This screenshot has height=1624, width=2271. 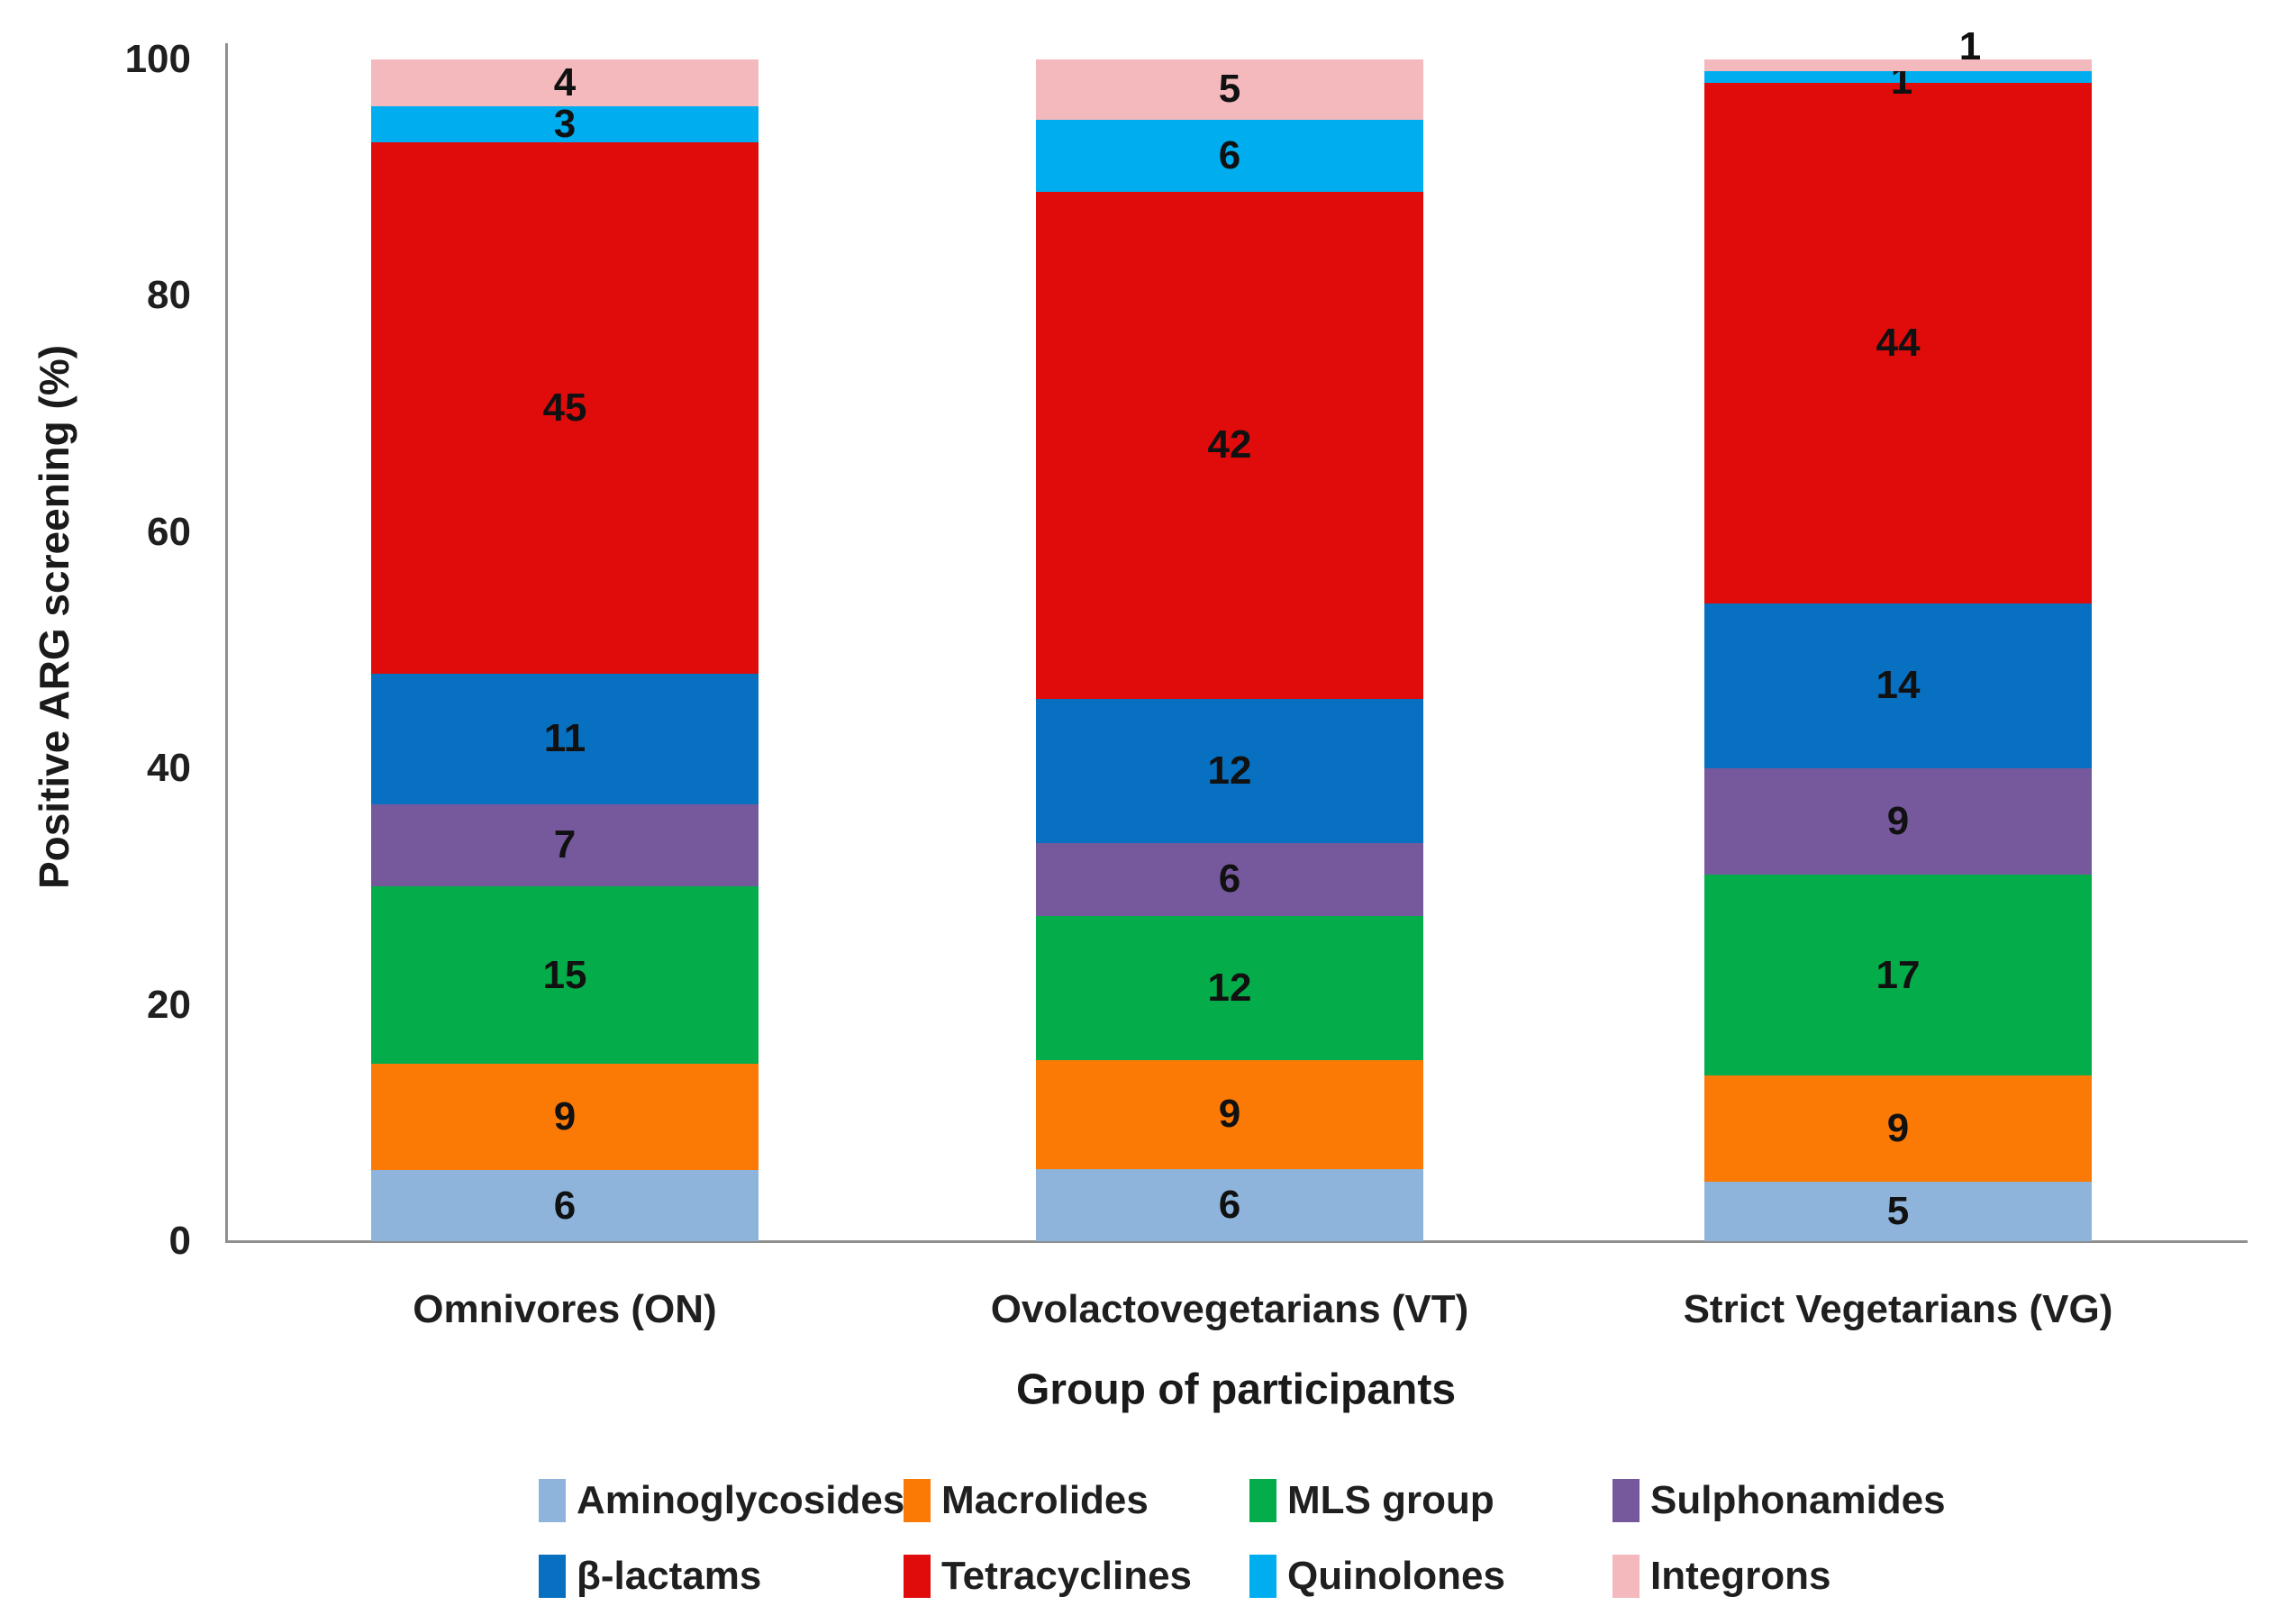 I want to click on legend-item-beta-lactams: β-lactams, so click(x=650, y=1576).